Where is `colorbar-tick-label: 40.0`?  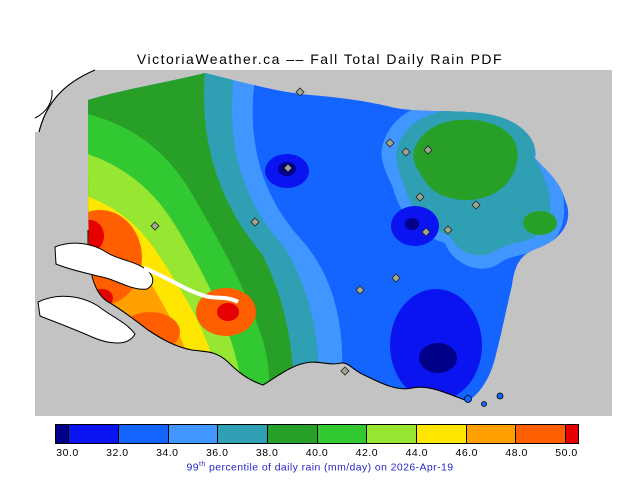
colorbar-tick-label: 40.0 is located at coordinates (317, 453).